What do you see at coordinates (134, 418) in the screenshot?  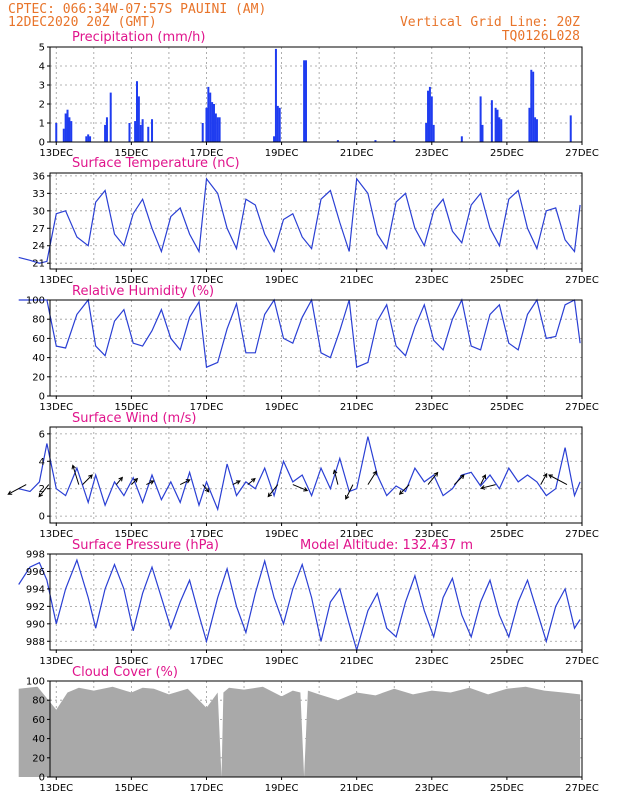 I see `panel-title: Surface Wind (m/s)` at bounding box center [134, 418].